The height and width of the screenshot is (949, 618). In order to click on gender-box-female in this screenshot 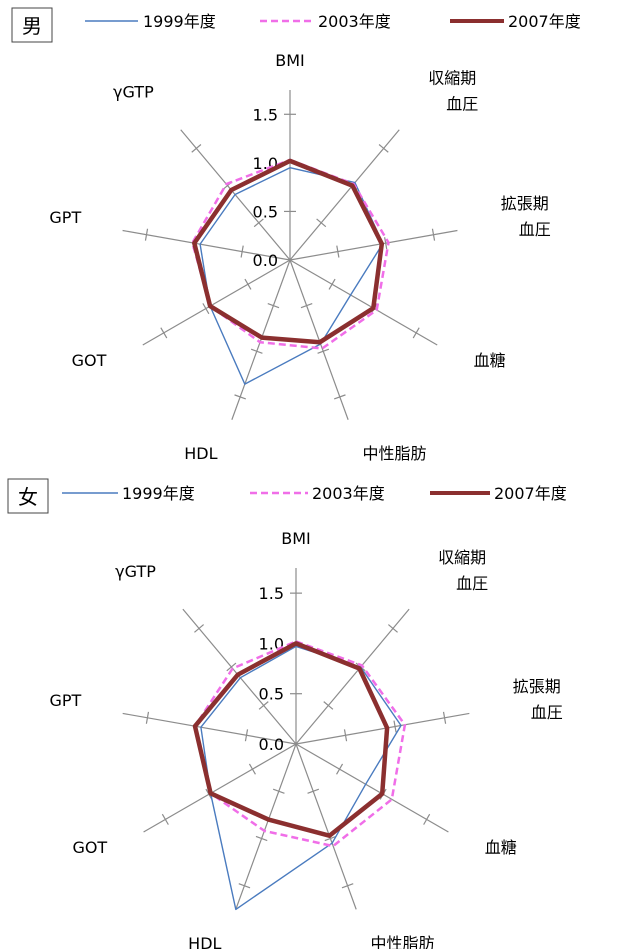, I will do `click(28, 496)`.